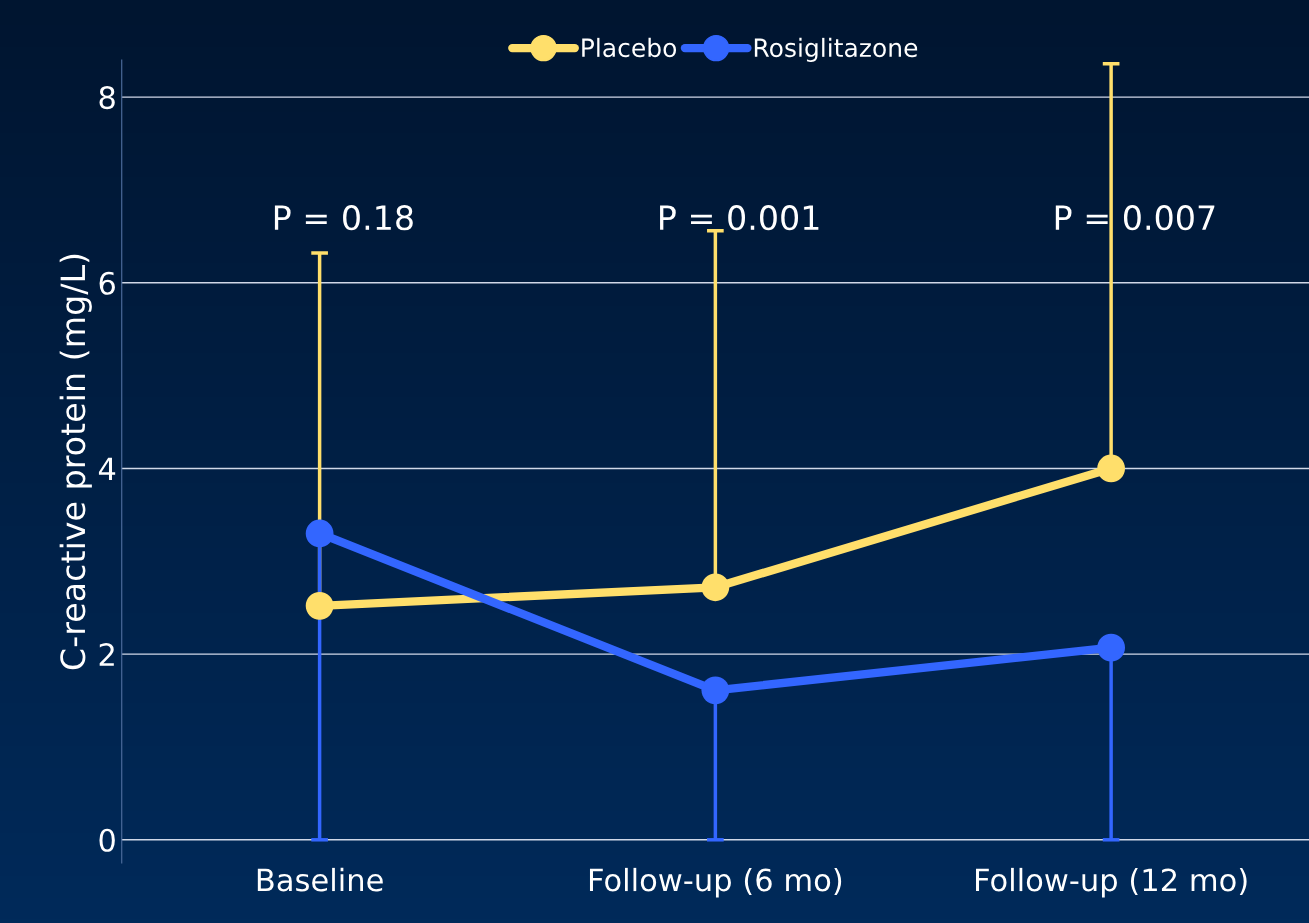 This screenshot has width=1309, height=923. I want to click on y-tick-label: 2, so click(106, 654).